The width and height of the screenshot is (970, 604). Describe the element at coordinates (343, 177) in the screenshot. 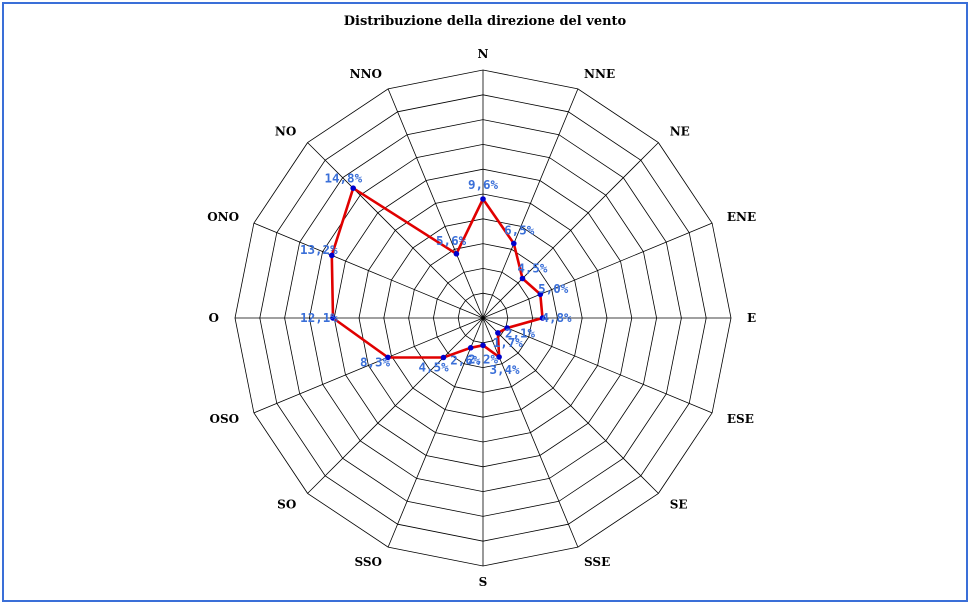

I see `value-label-no: 14,8%` at that location.